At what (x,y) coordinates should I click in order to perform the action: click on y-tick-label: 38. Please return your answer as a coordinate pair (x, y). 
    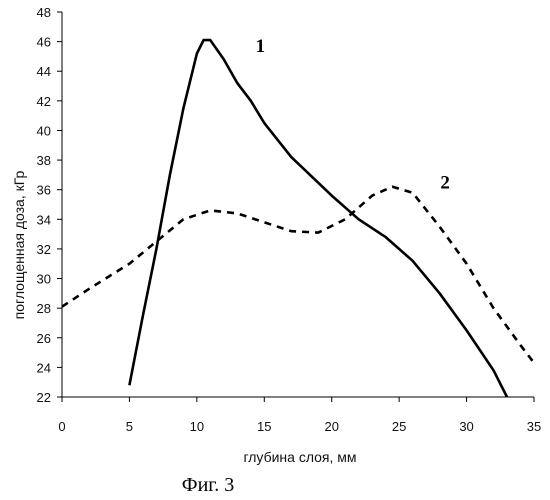
    Looking at the image, I should click on (44, 160).